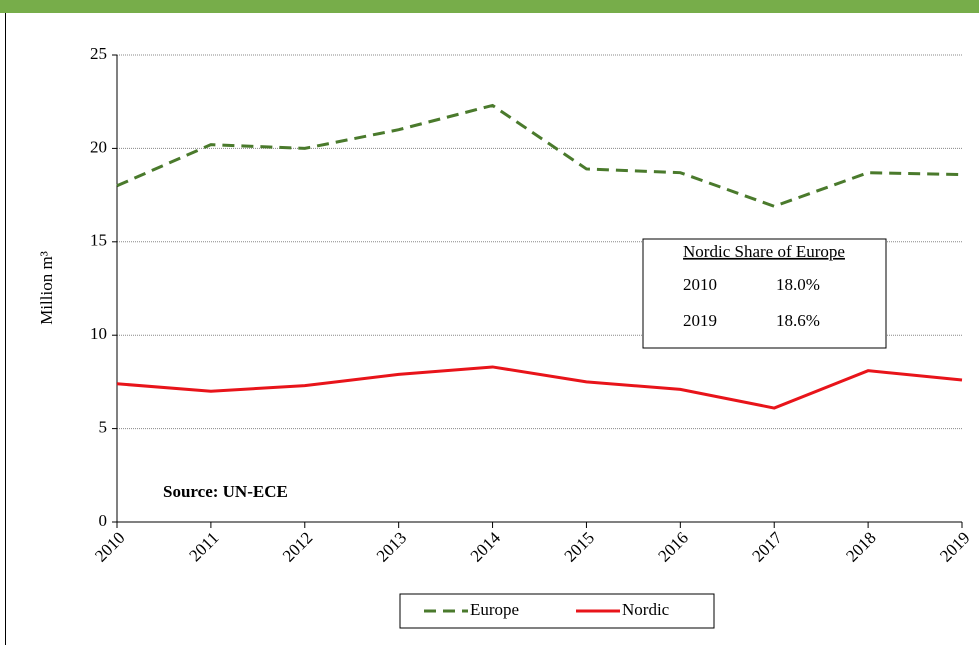 The height and width of the screenshot is (650, 979). What do you see at coordinates (225, 491) in the screenshot?
I see `annotation: Source: UN-ECE` at bounding box center [225, 491].